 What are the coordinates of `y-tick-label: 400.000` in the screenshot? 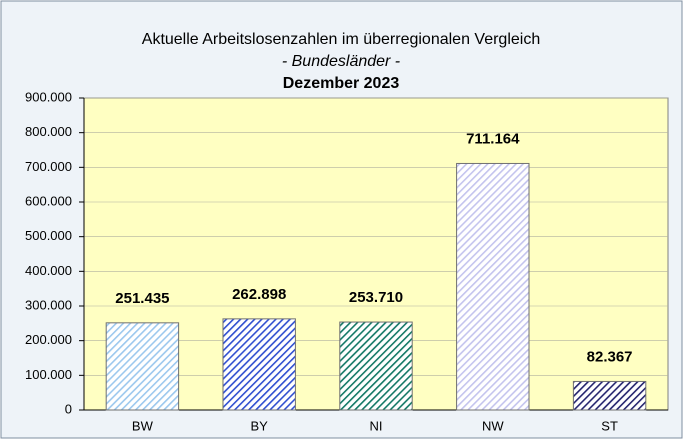 It's located at (48, 270).